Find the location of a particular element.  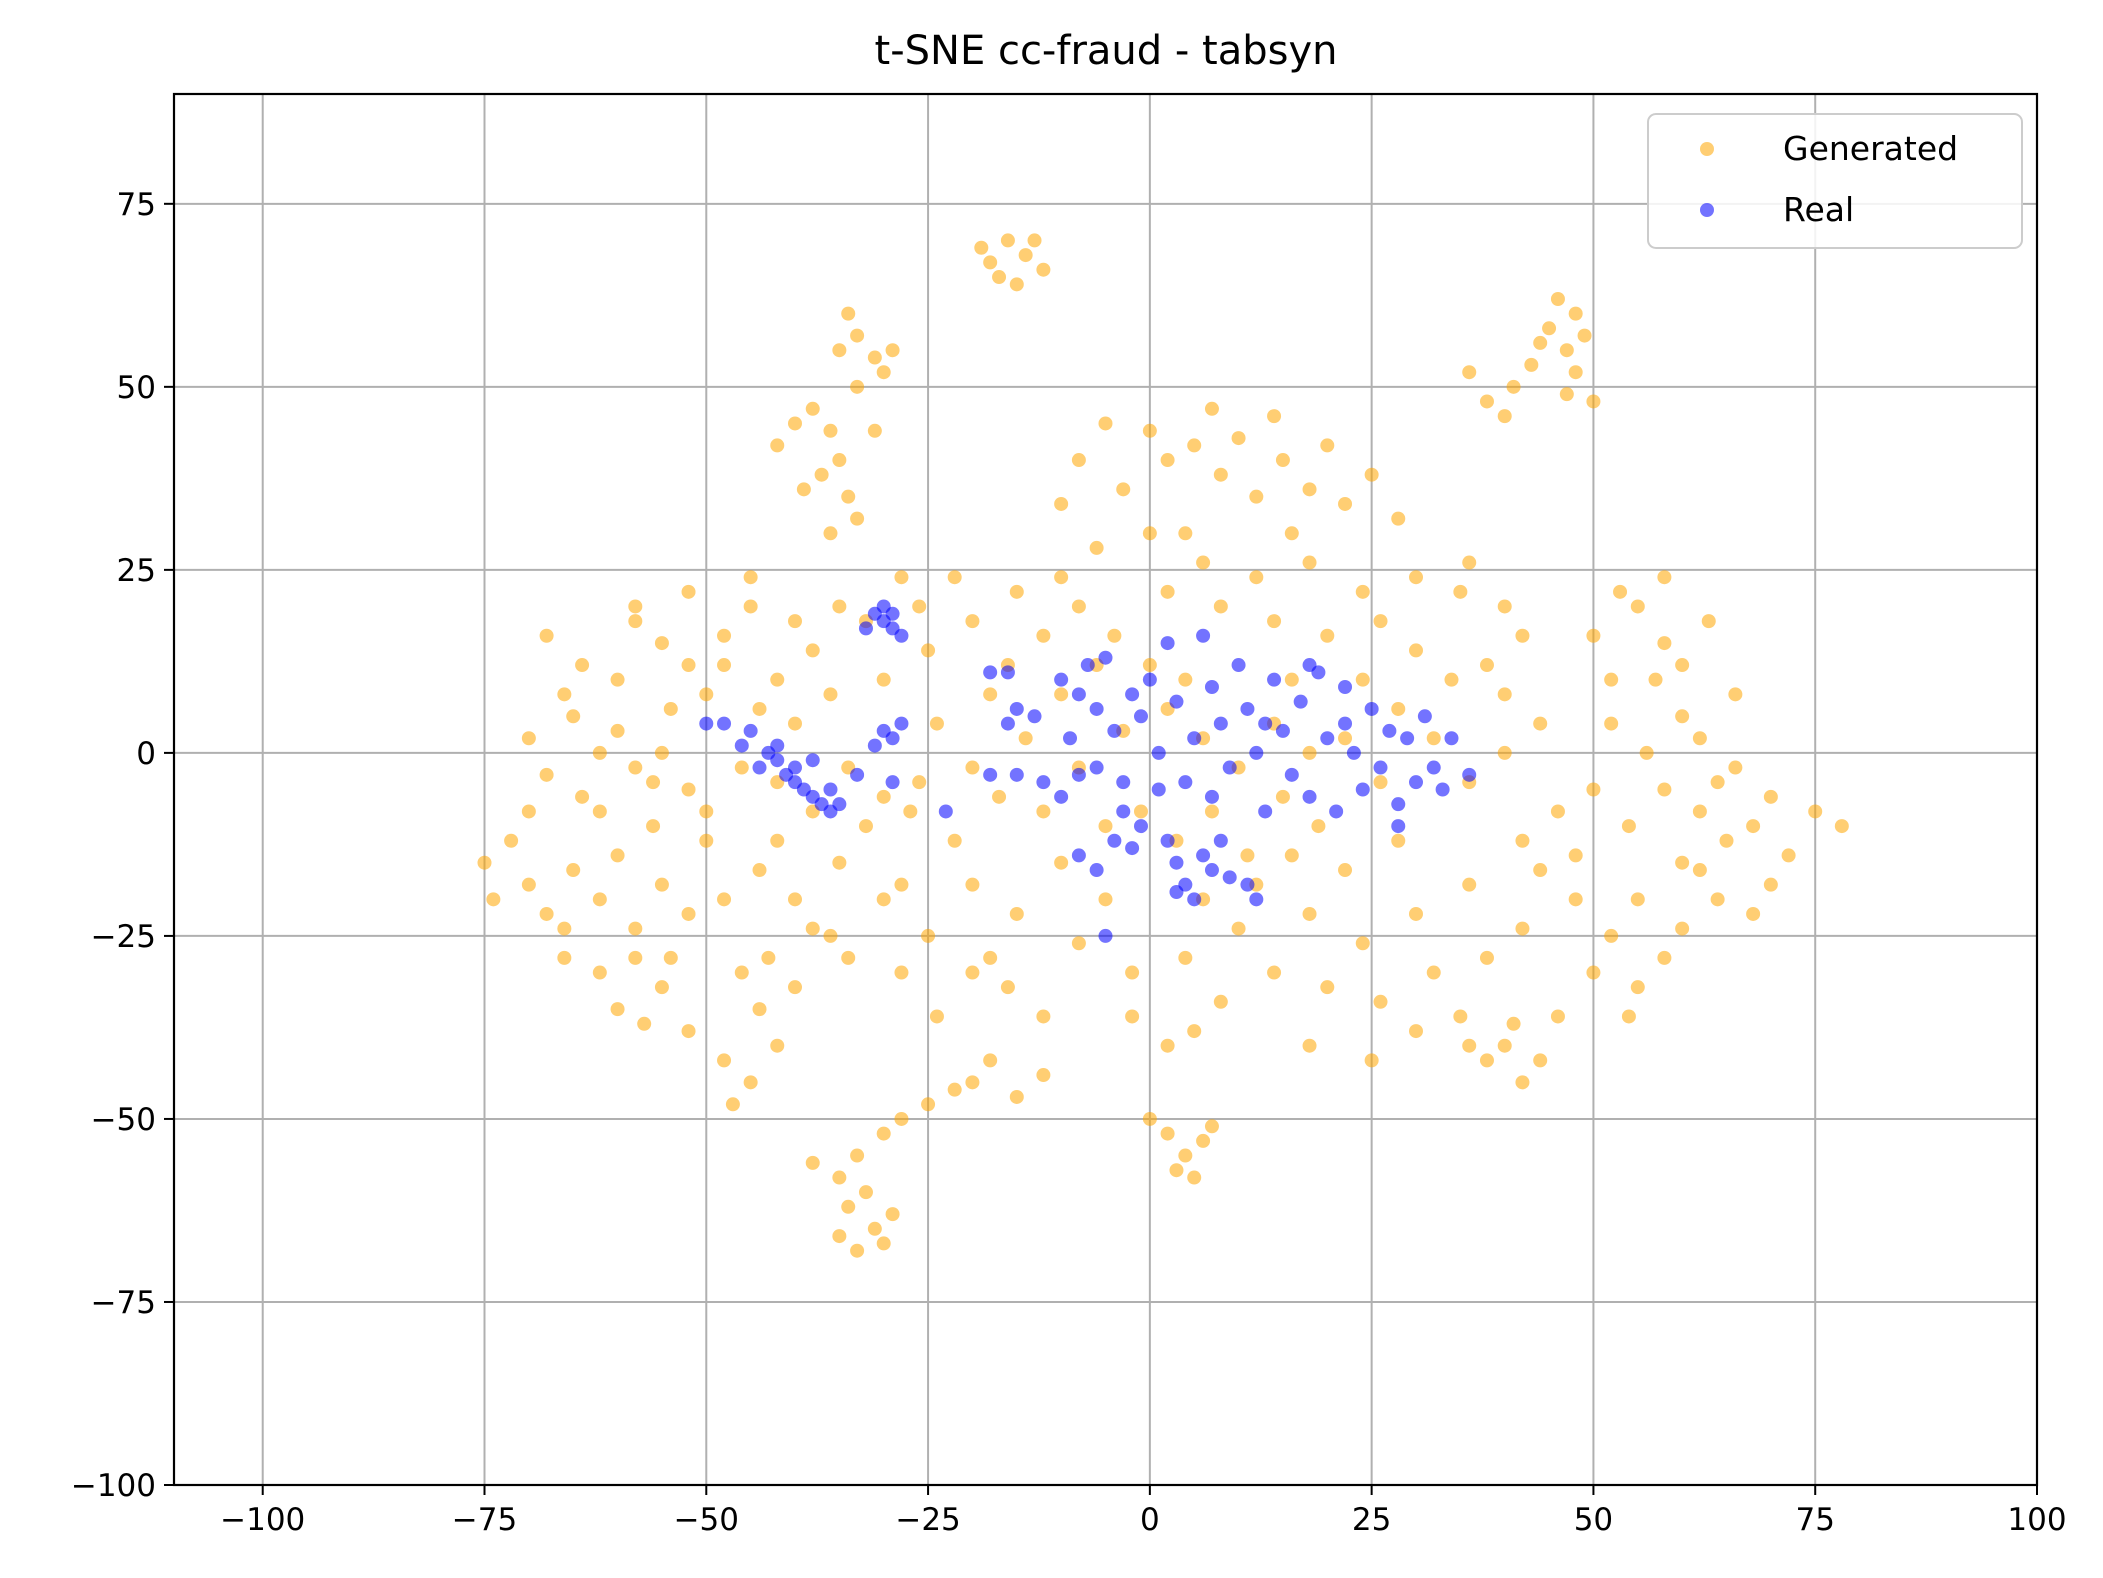

x-tick-label: 100 is located at coordinates (2036, 1520).